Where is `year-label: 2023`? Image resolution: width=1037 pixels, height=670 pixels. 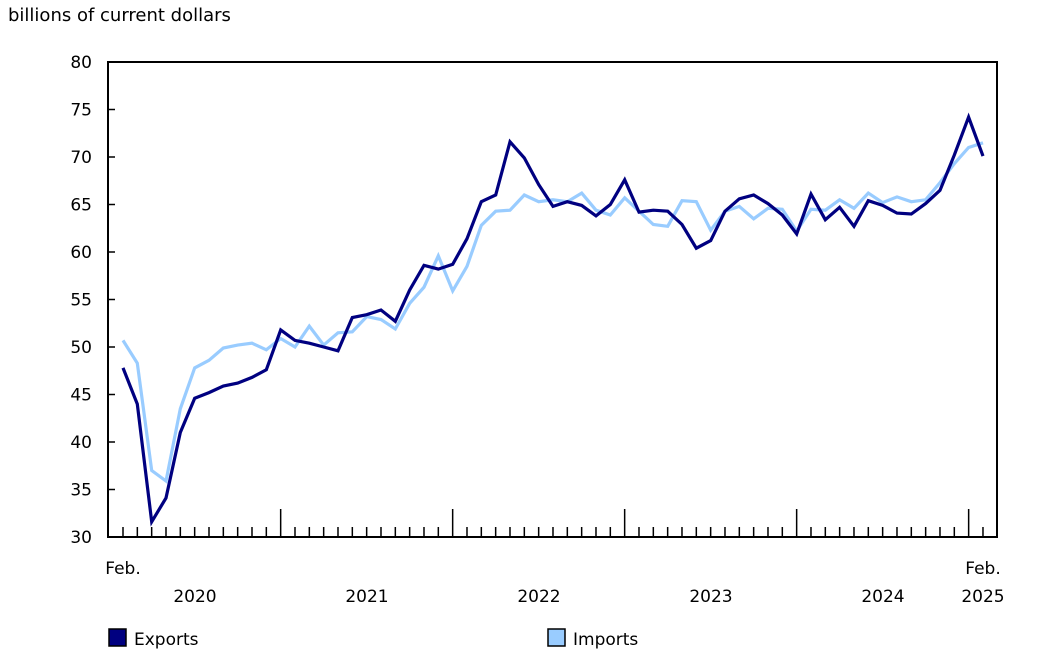 year-label: 2023 is located at coordinates (710, 597).